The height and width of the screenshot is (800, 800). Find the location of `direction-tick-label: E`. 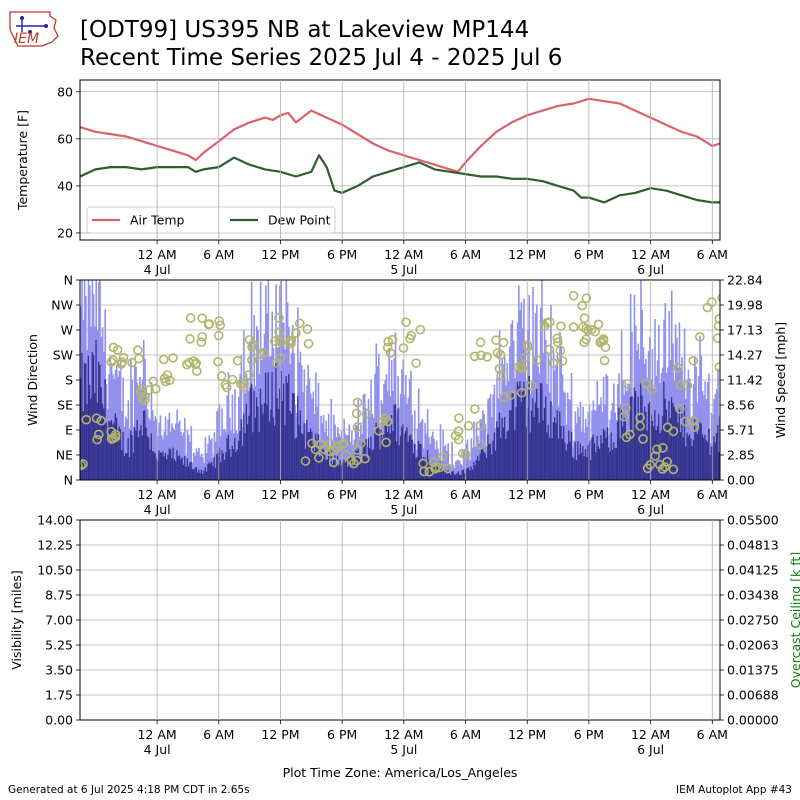

direction-tick-label: E is located at coordinates (69, 430).